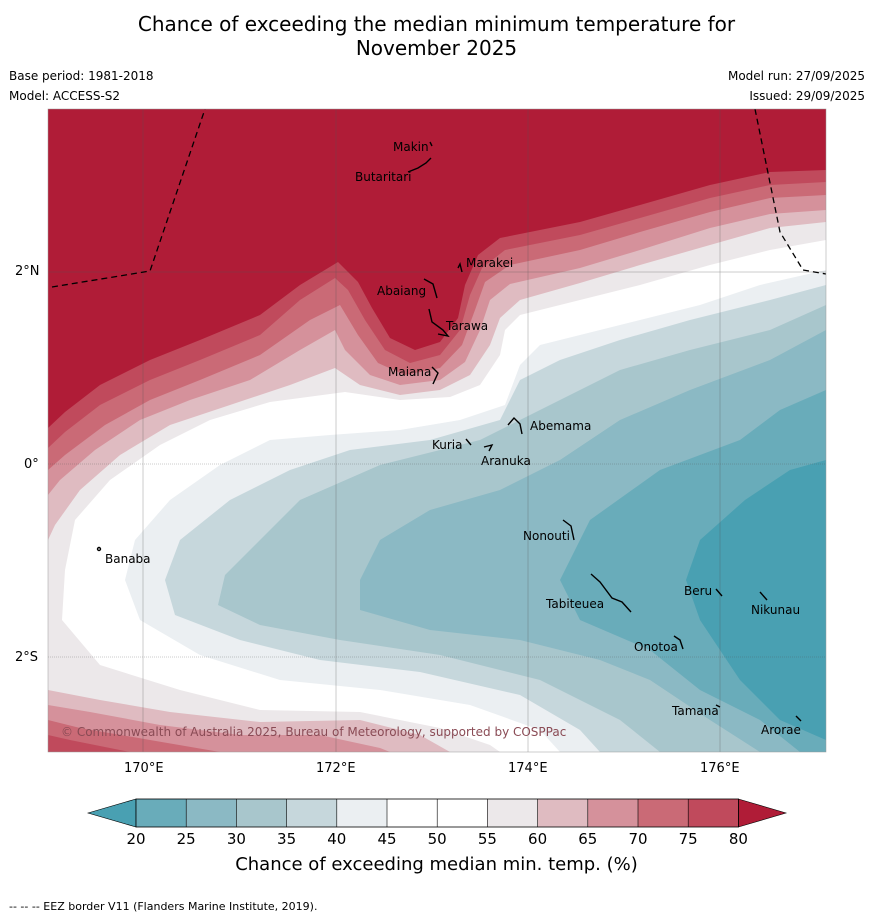 The image size is (873, 919). What do you see at coordinates (383, 177) in the screenshot?
I see `label-butaritari: Butaritari` at bounding box center [383, 177].